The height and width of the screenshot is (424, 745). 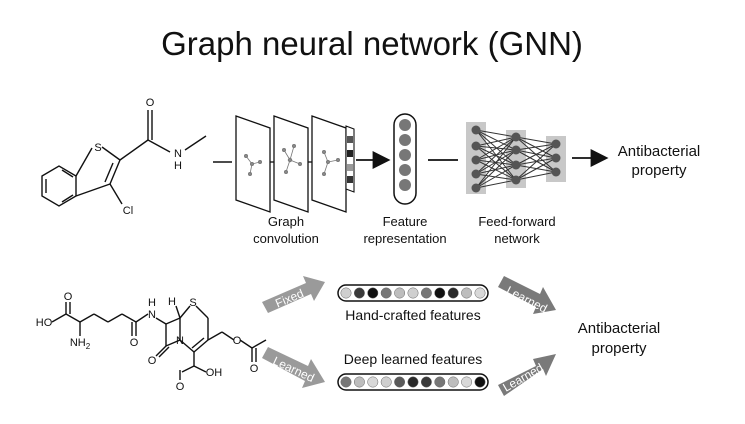 I want to click on learned-label-left: Learned, so click(x=294, y=369).